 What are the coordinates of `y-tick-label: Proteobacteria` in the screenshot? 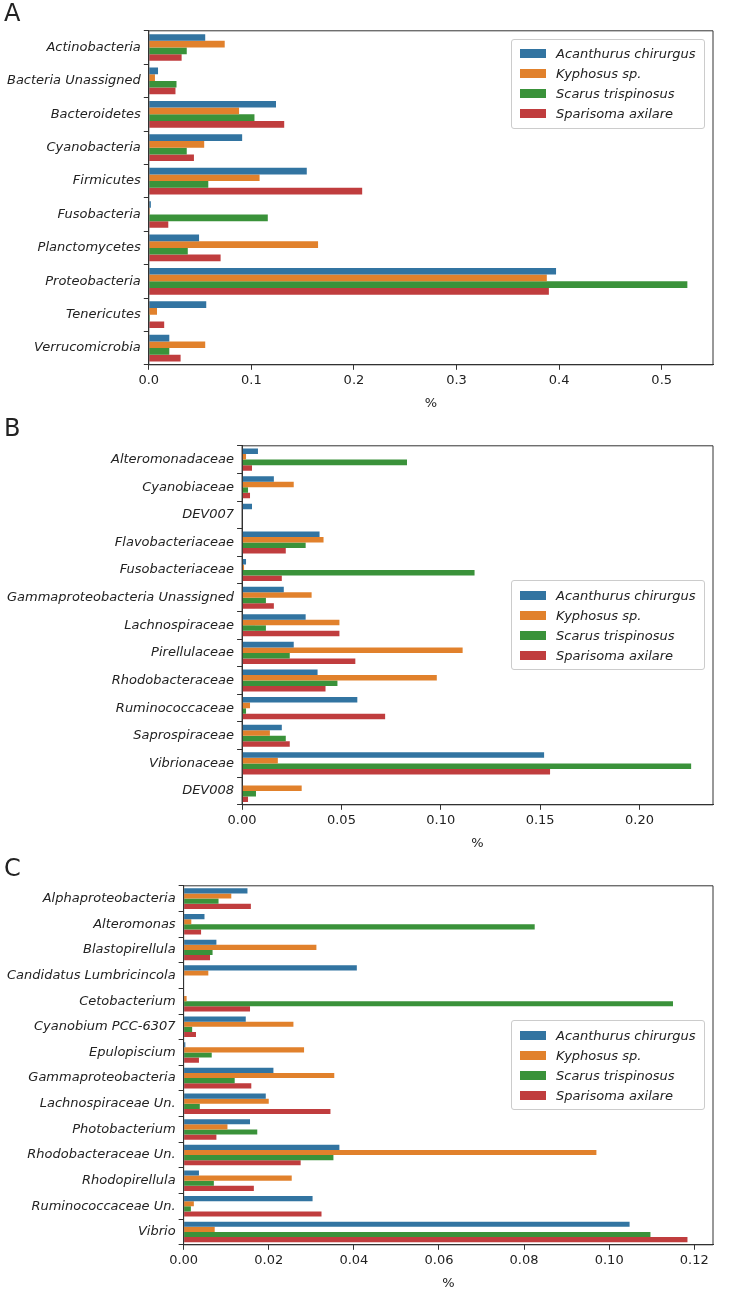 It's located at (93, 280).